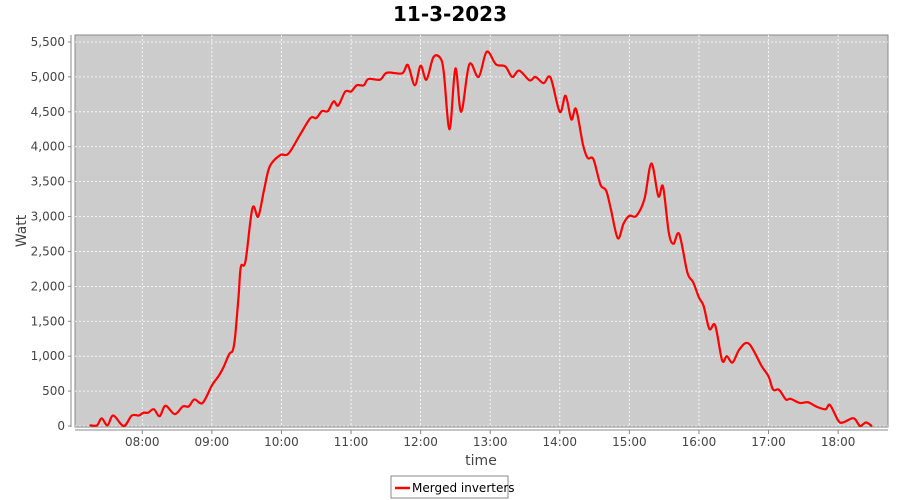 Image resolution: width=900 pixels, height=500 pixels. What do you see at coordinates (559, 442) in the screenshot?
I see `x-tick-label: 14:00` at bounding box center [559, 442].